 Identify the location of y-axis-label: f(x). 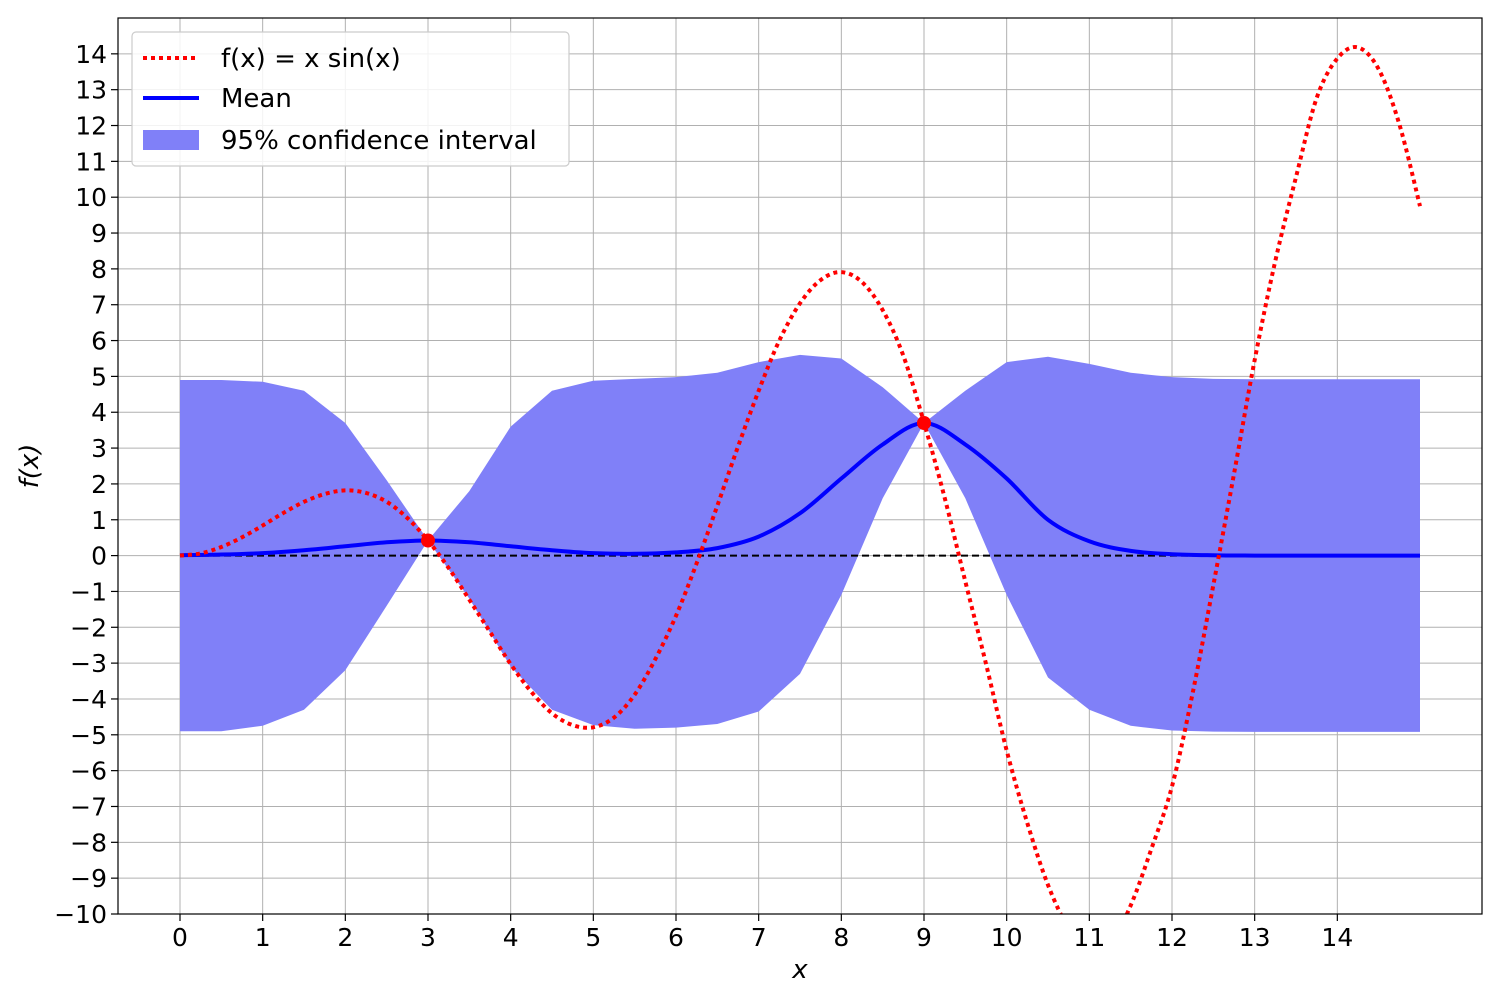
(30, 466).